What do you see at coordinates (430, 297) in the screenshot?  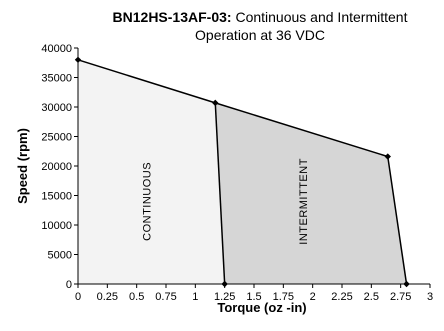 I see `x-tick-label: 3` at bounding box center [430, 297].